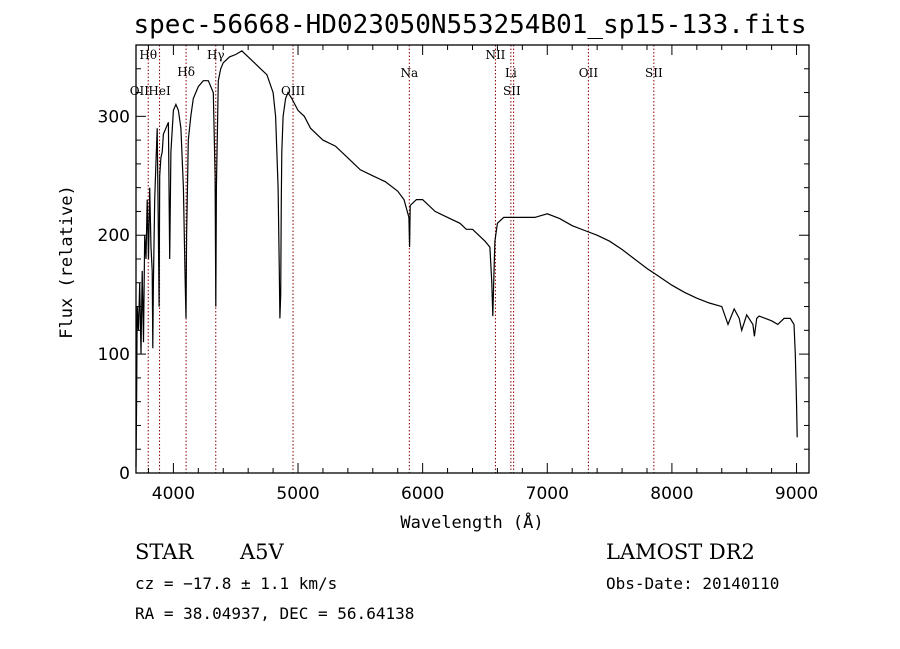 Image resolution: width=900 pixels, height=649 pixels. What do you see at coordinates (692, 583) in the screenshot?
I see `observation-date: Obs-Date: 20140110` at bounding box center [692, 583].